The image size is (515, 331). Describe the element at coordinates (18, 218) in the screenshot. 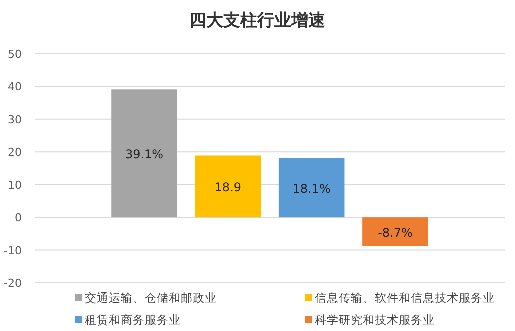

I see `y-tick-label: 0` at that location.